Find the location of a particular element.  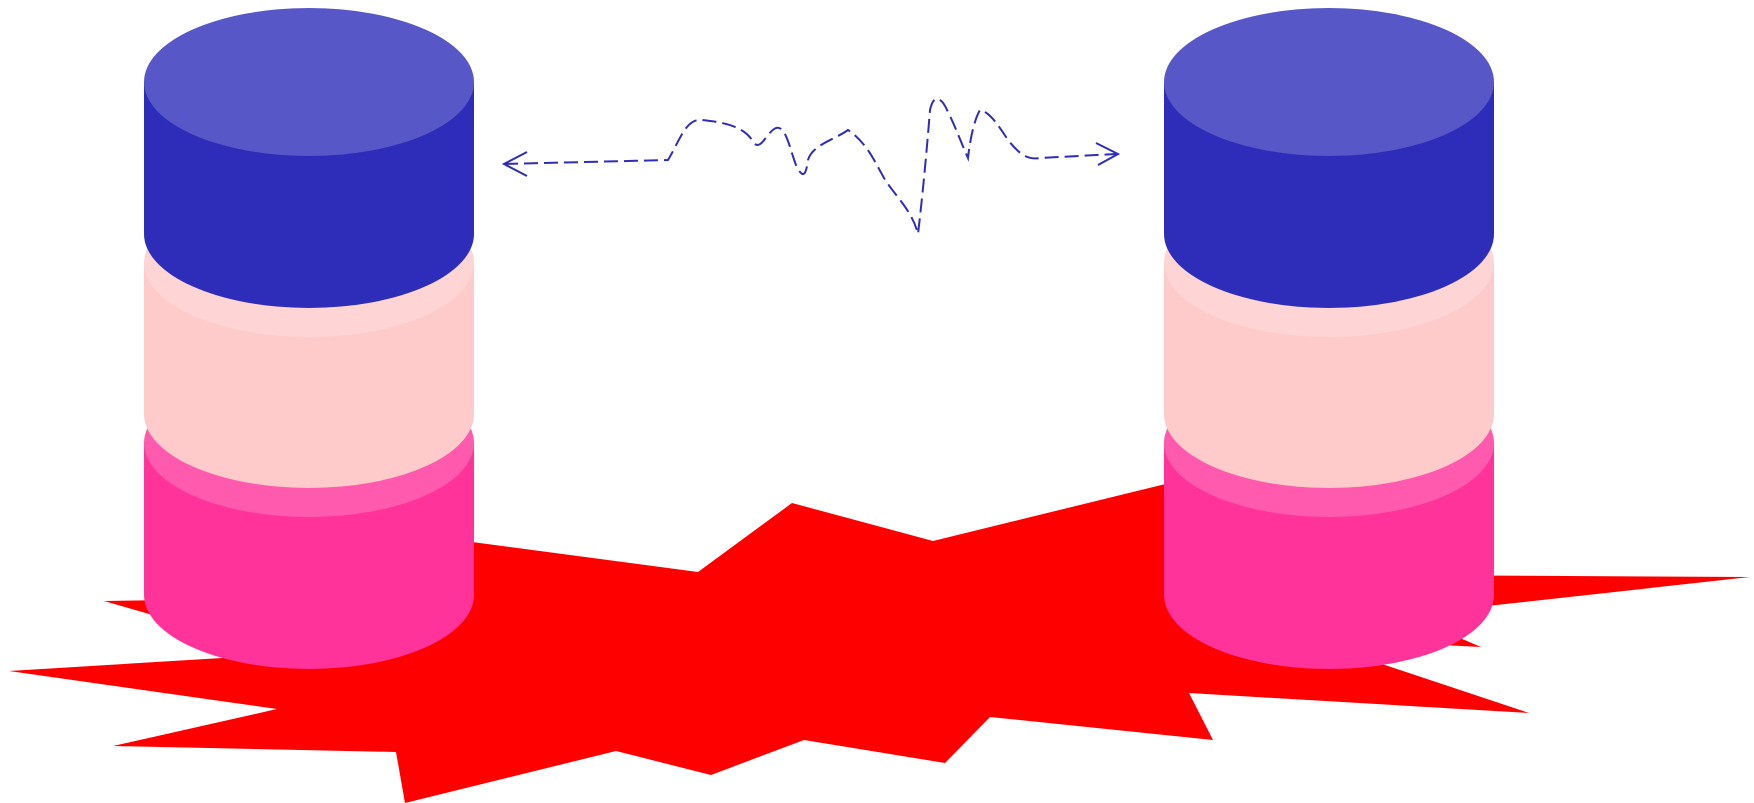

left-arrowhead is located at coordinates (514, 164).